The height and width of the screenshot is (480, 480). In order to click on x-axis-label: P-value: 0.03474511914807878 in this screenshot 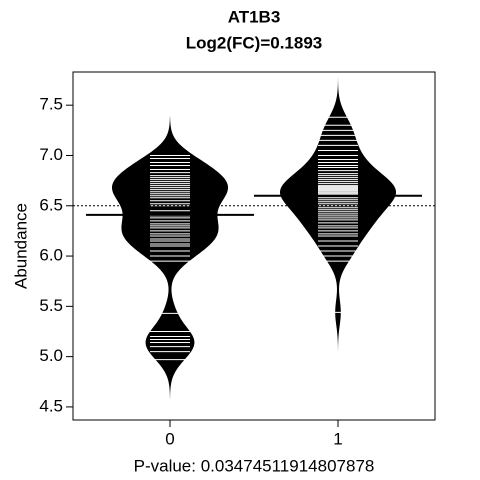, I will do `click(254, 465)`.